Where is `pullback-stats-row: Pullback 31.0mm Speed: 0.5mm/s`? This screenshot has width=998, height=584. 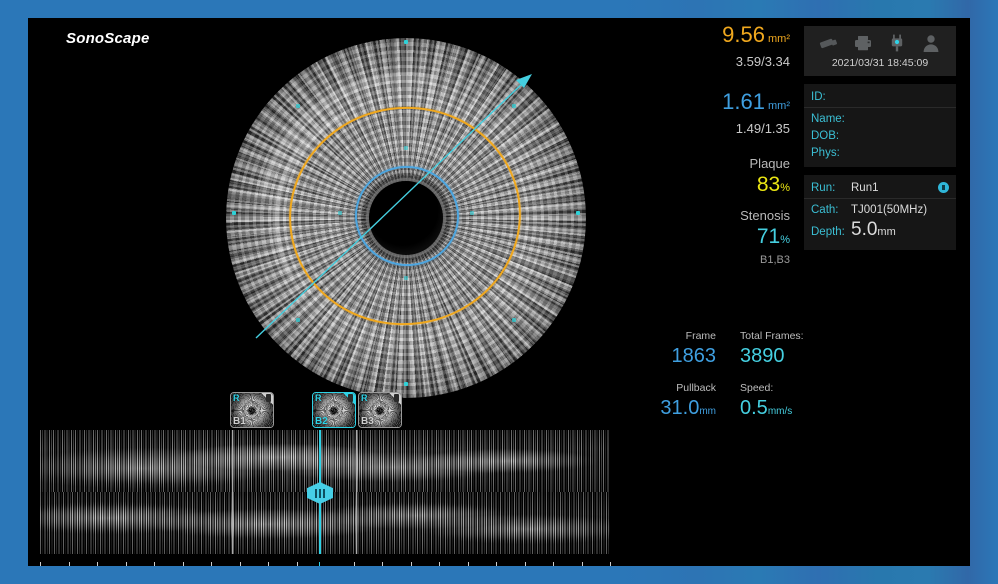 pullback-stats-row: Pullback 31.0mm Speed: 0.5mm/s is located at coordinates (788, 402).